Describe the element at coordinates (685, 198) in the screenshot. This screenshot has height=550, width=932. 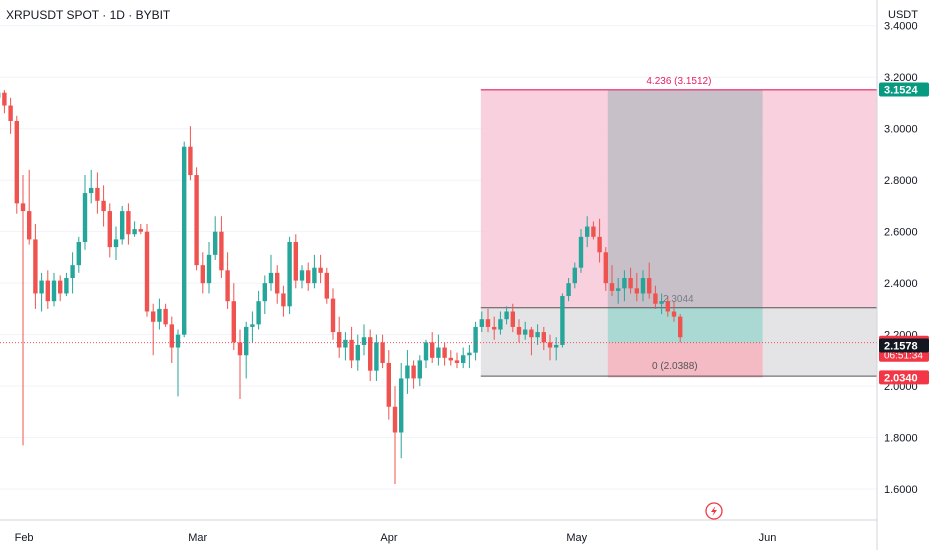
I see `position-target-zone` at that location.